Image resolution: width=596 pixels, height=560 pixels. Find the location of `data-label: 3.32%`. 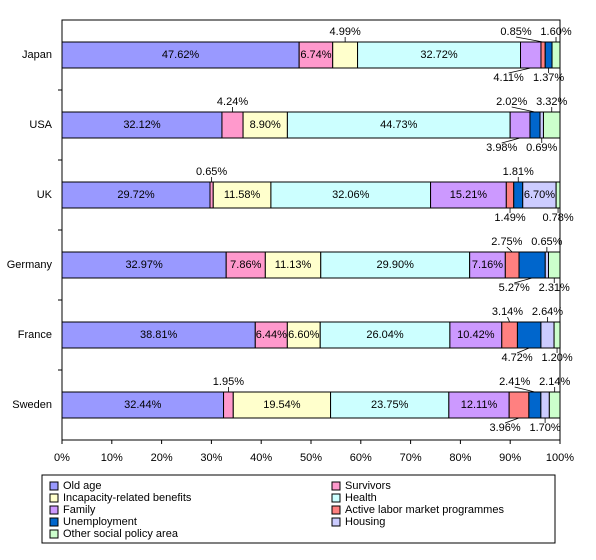

data-label: 3.32% is located at coordinates (551, 102).